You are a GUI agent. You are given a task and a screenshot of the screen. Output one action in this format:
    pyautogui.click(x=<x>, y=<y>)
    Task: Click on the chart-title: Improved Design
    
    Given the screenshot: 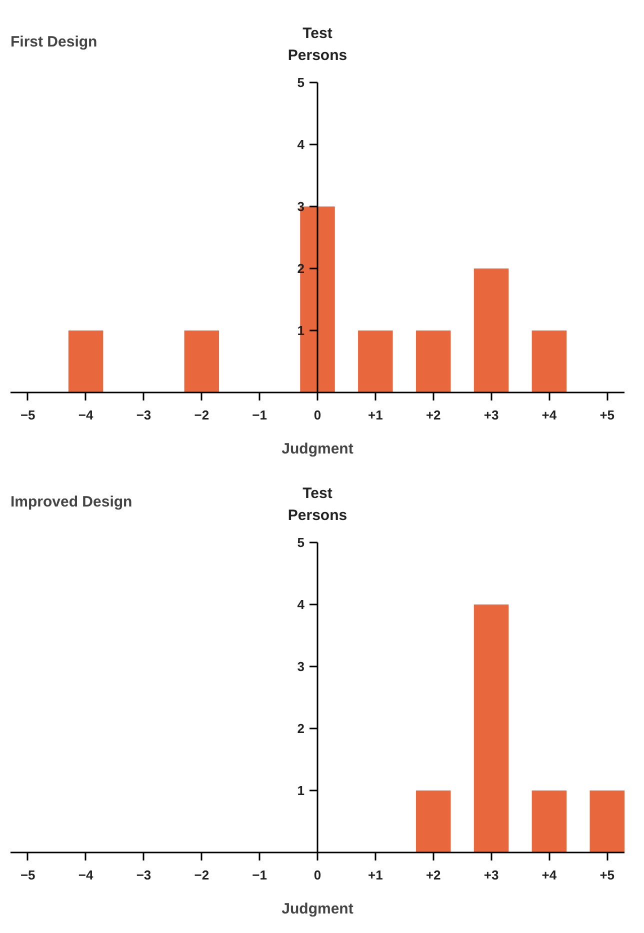 What is the action you would take?
    pyautogui.click(x=71, y=502)
    